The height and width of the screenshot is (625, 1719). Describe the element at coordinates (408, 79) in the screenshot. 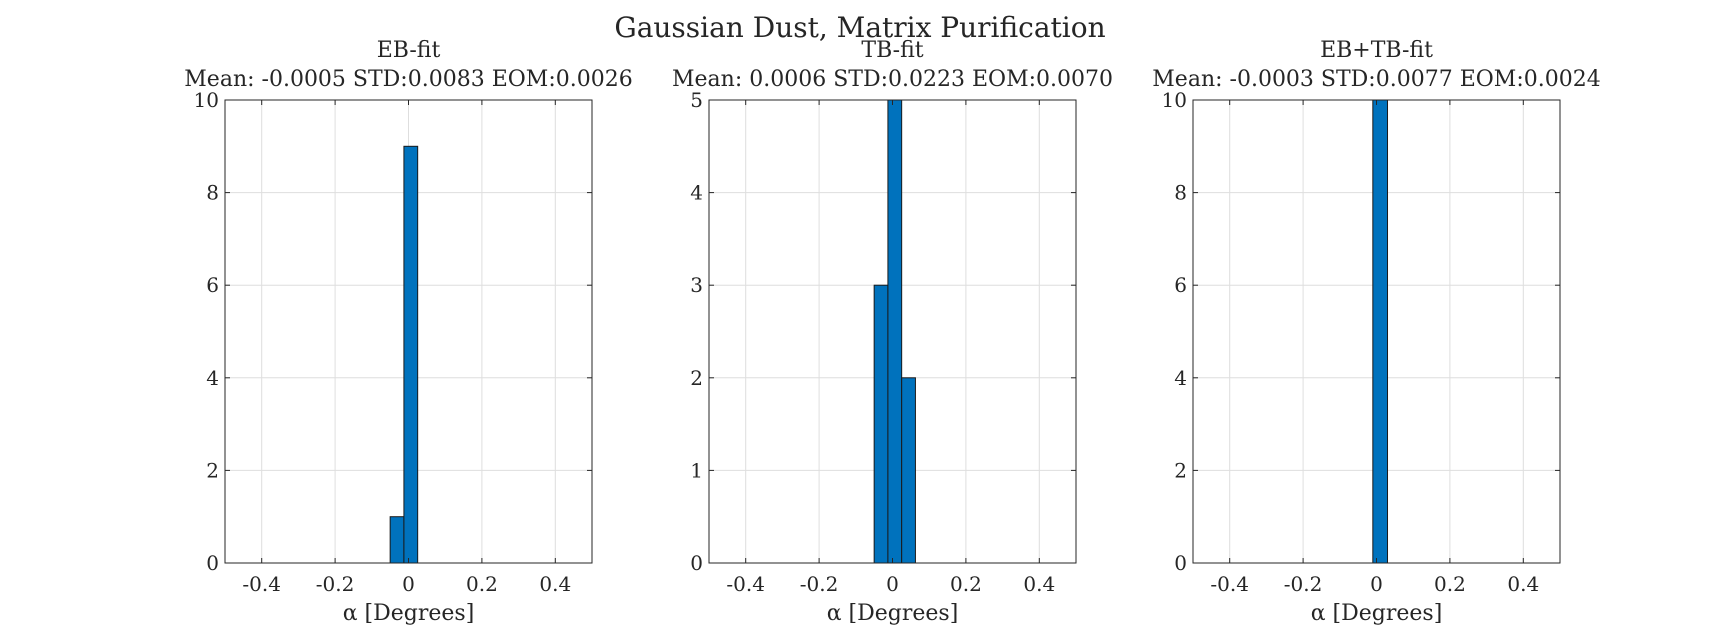

I see `panel-stats: Mean: -0.0005 STD:0.0083 EOM:0.0026` at that location.